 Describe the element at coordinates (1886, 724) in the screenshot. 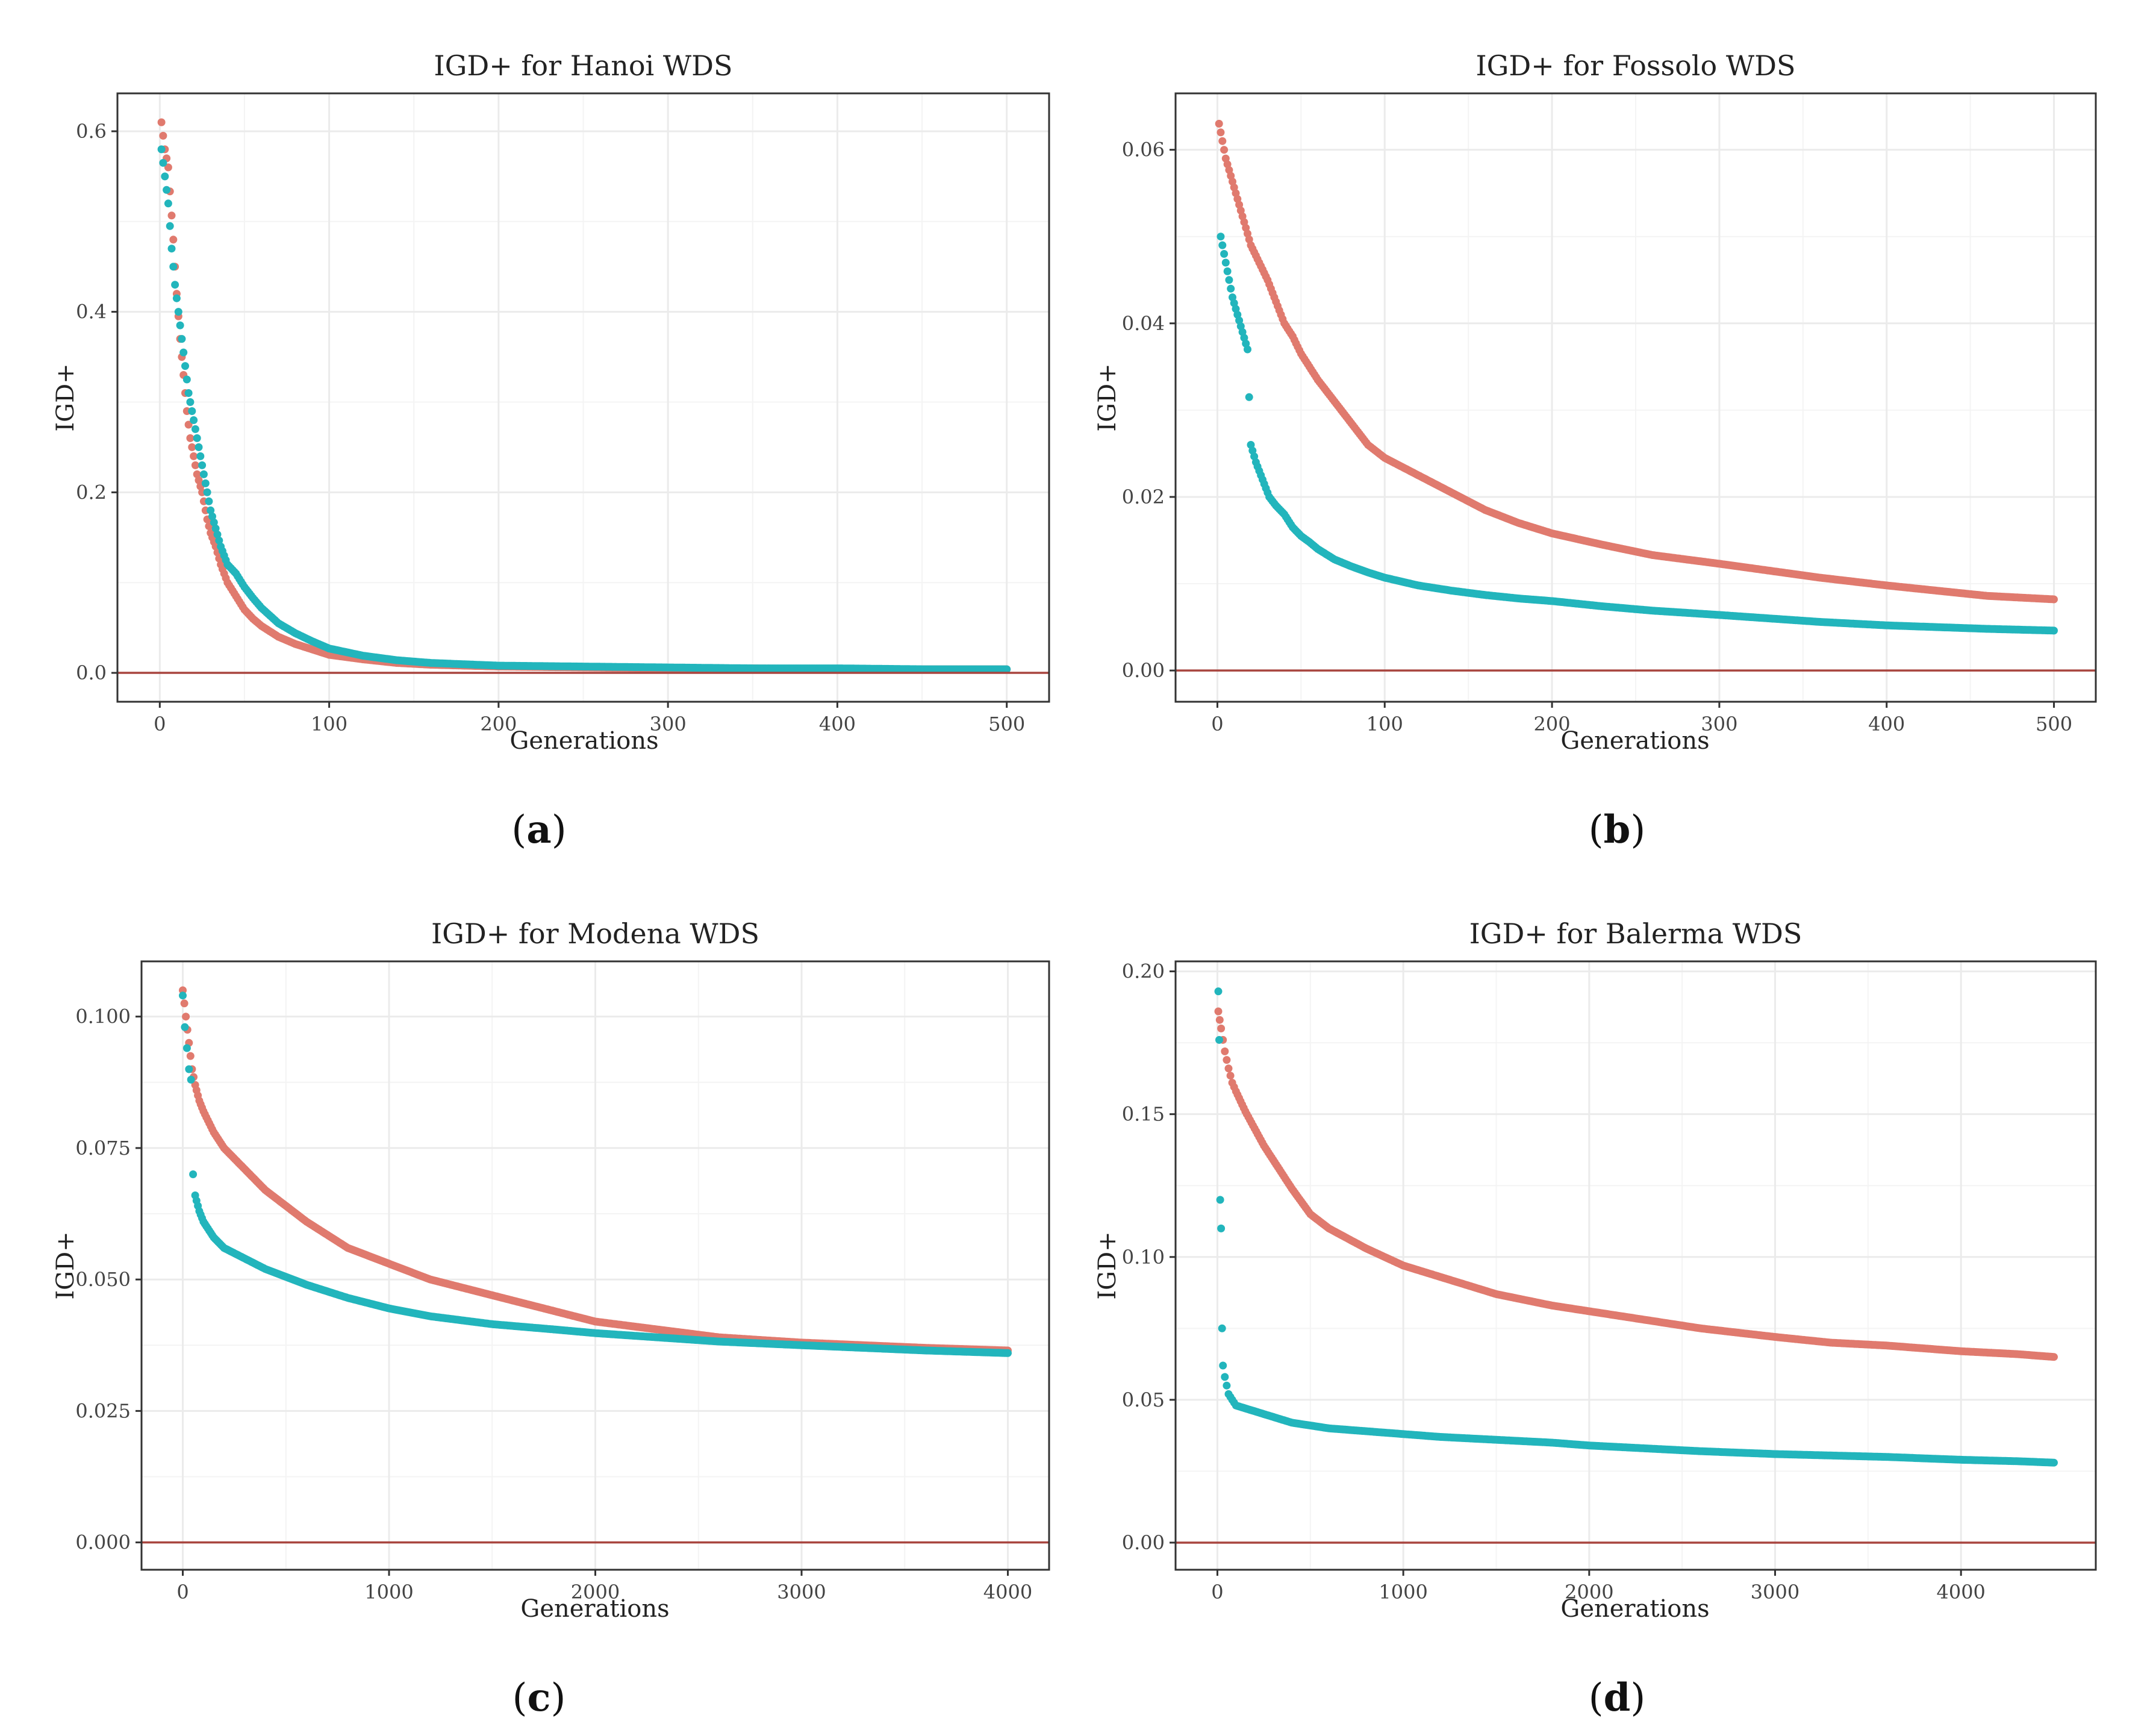

I see `x-tick-label: 400` at that location.